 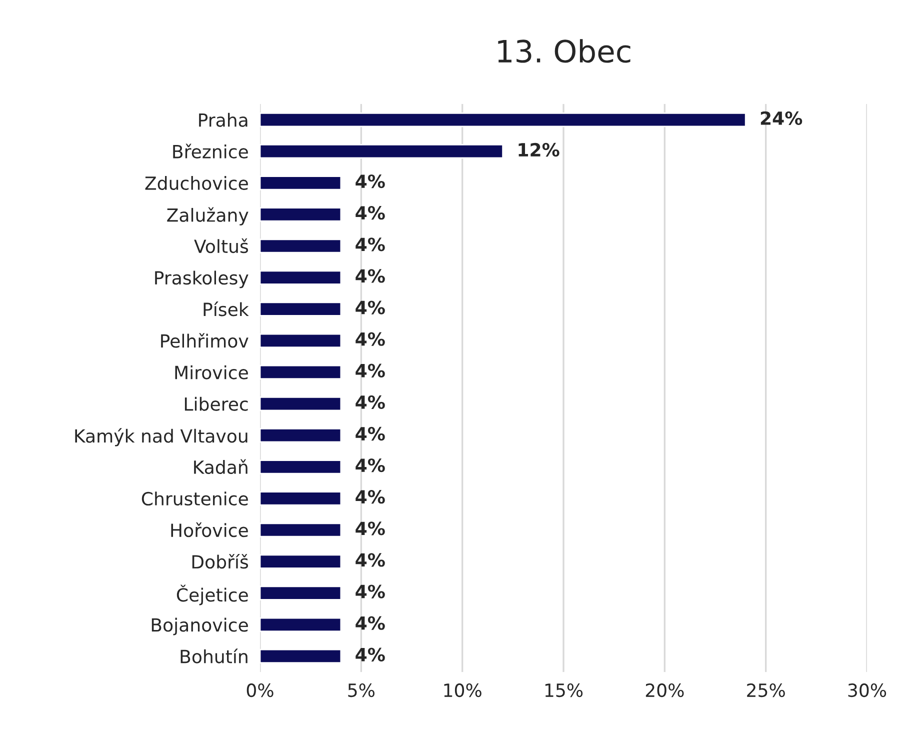 I want to click on y-tick-label: Březnice, so click(x=210, y=151).